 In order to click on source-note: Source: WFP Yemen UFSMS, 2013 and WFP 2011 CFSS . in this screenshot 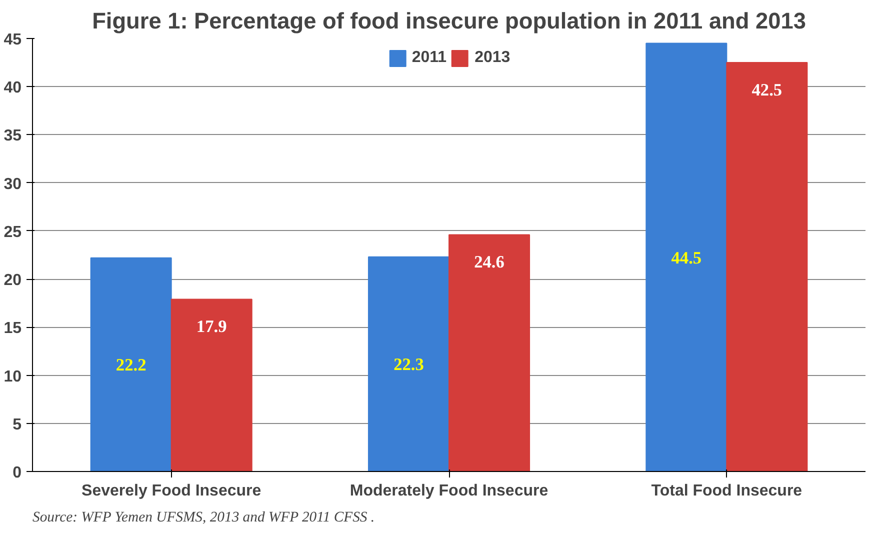, I will do `click(203, 518)`.